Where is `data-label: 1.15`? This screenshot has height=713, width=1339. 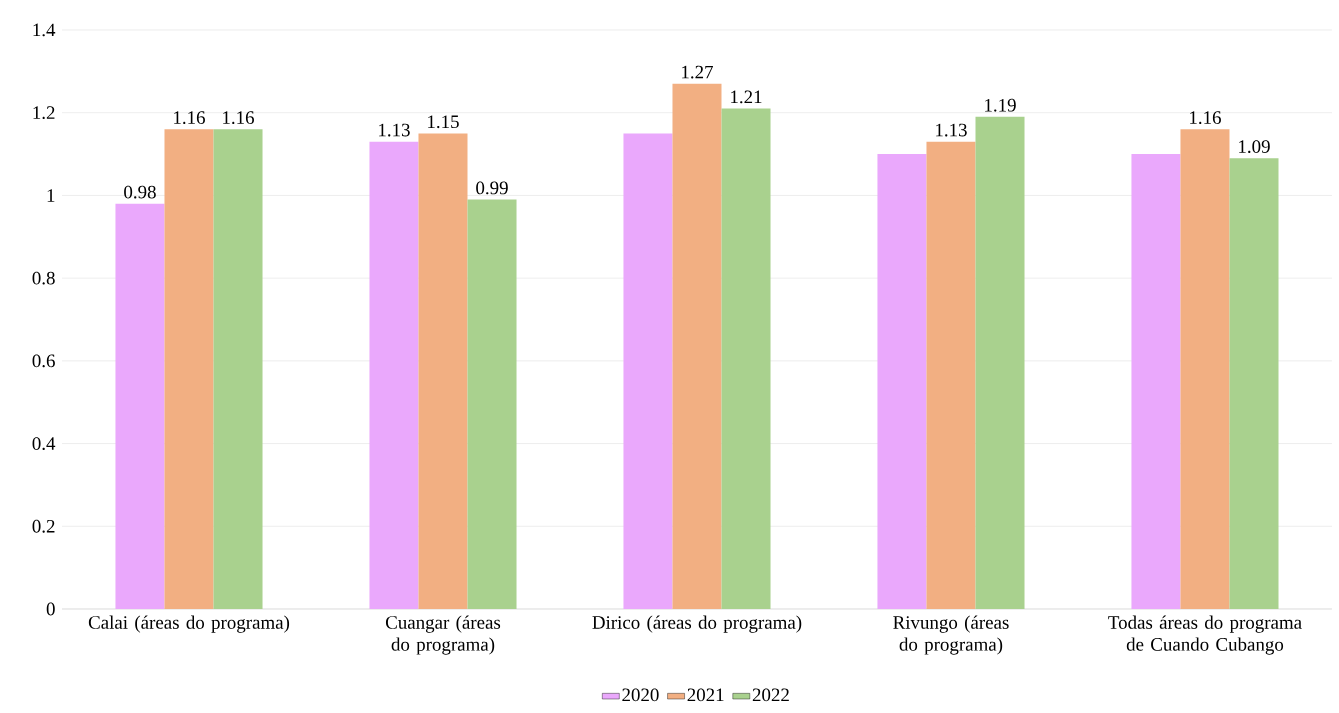
data-label: 1.15 is located at coordinates (443, 122).